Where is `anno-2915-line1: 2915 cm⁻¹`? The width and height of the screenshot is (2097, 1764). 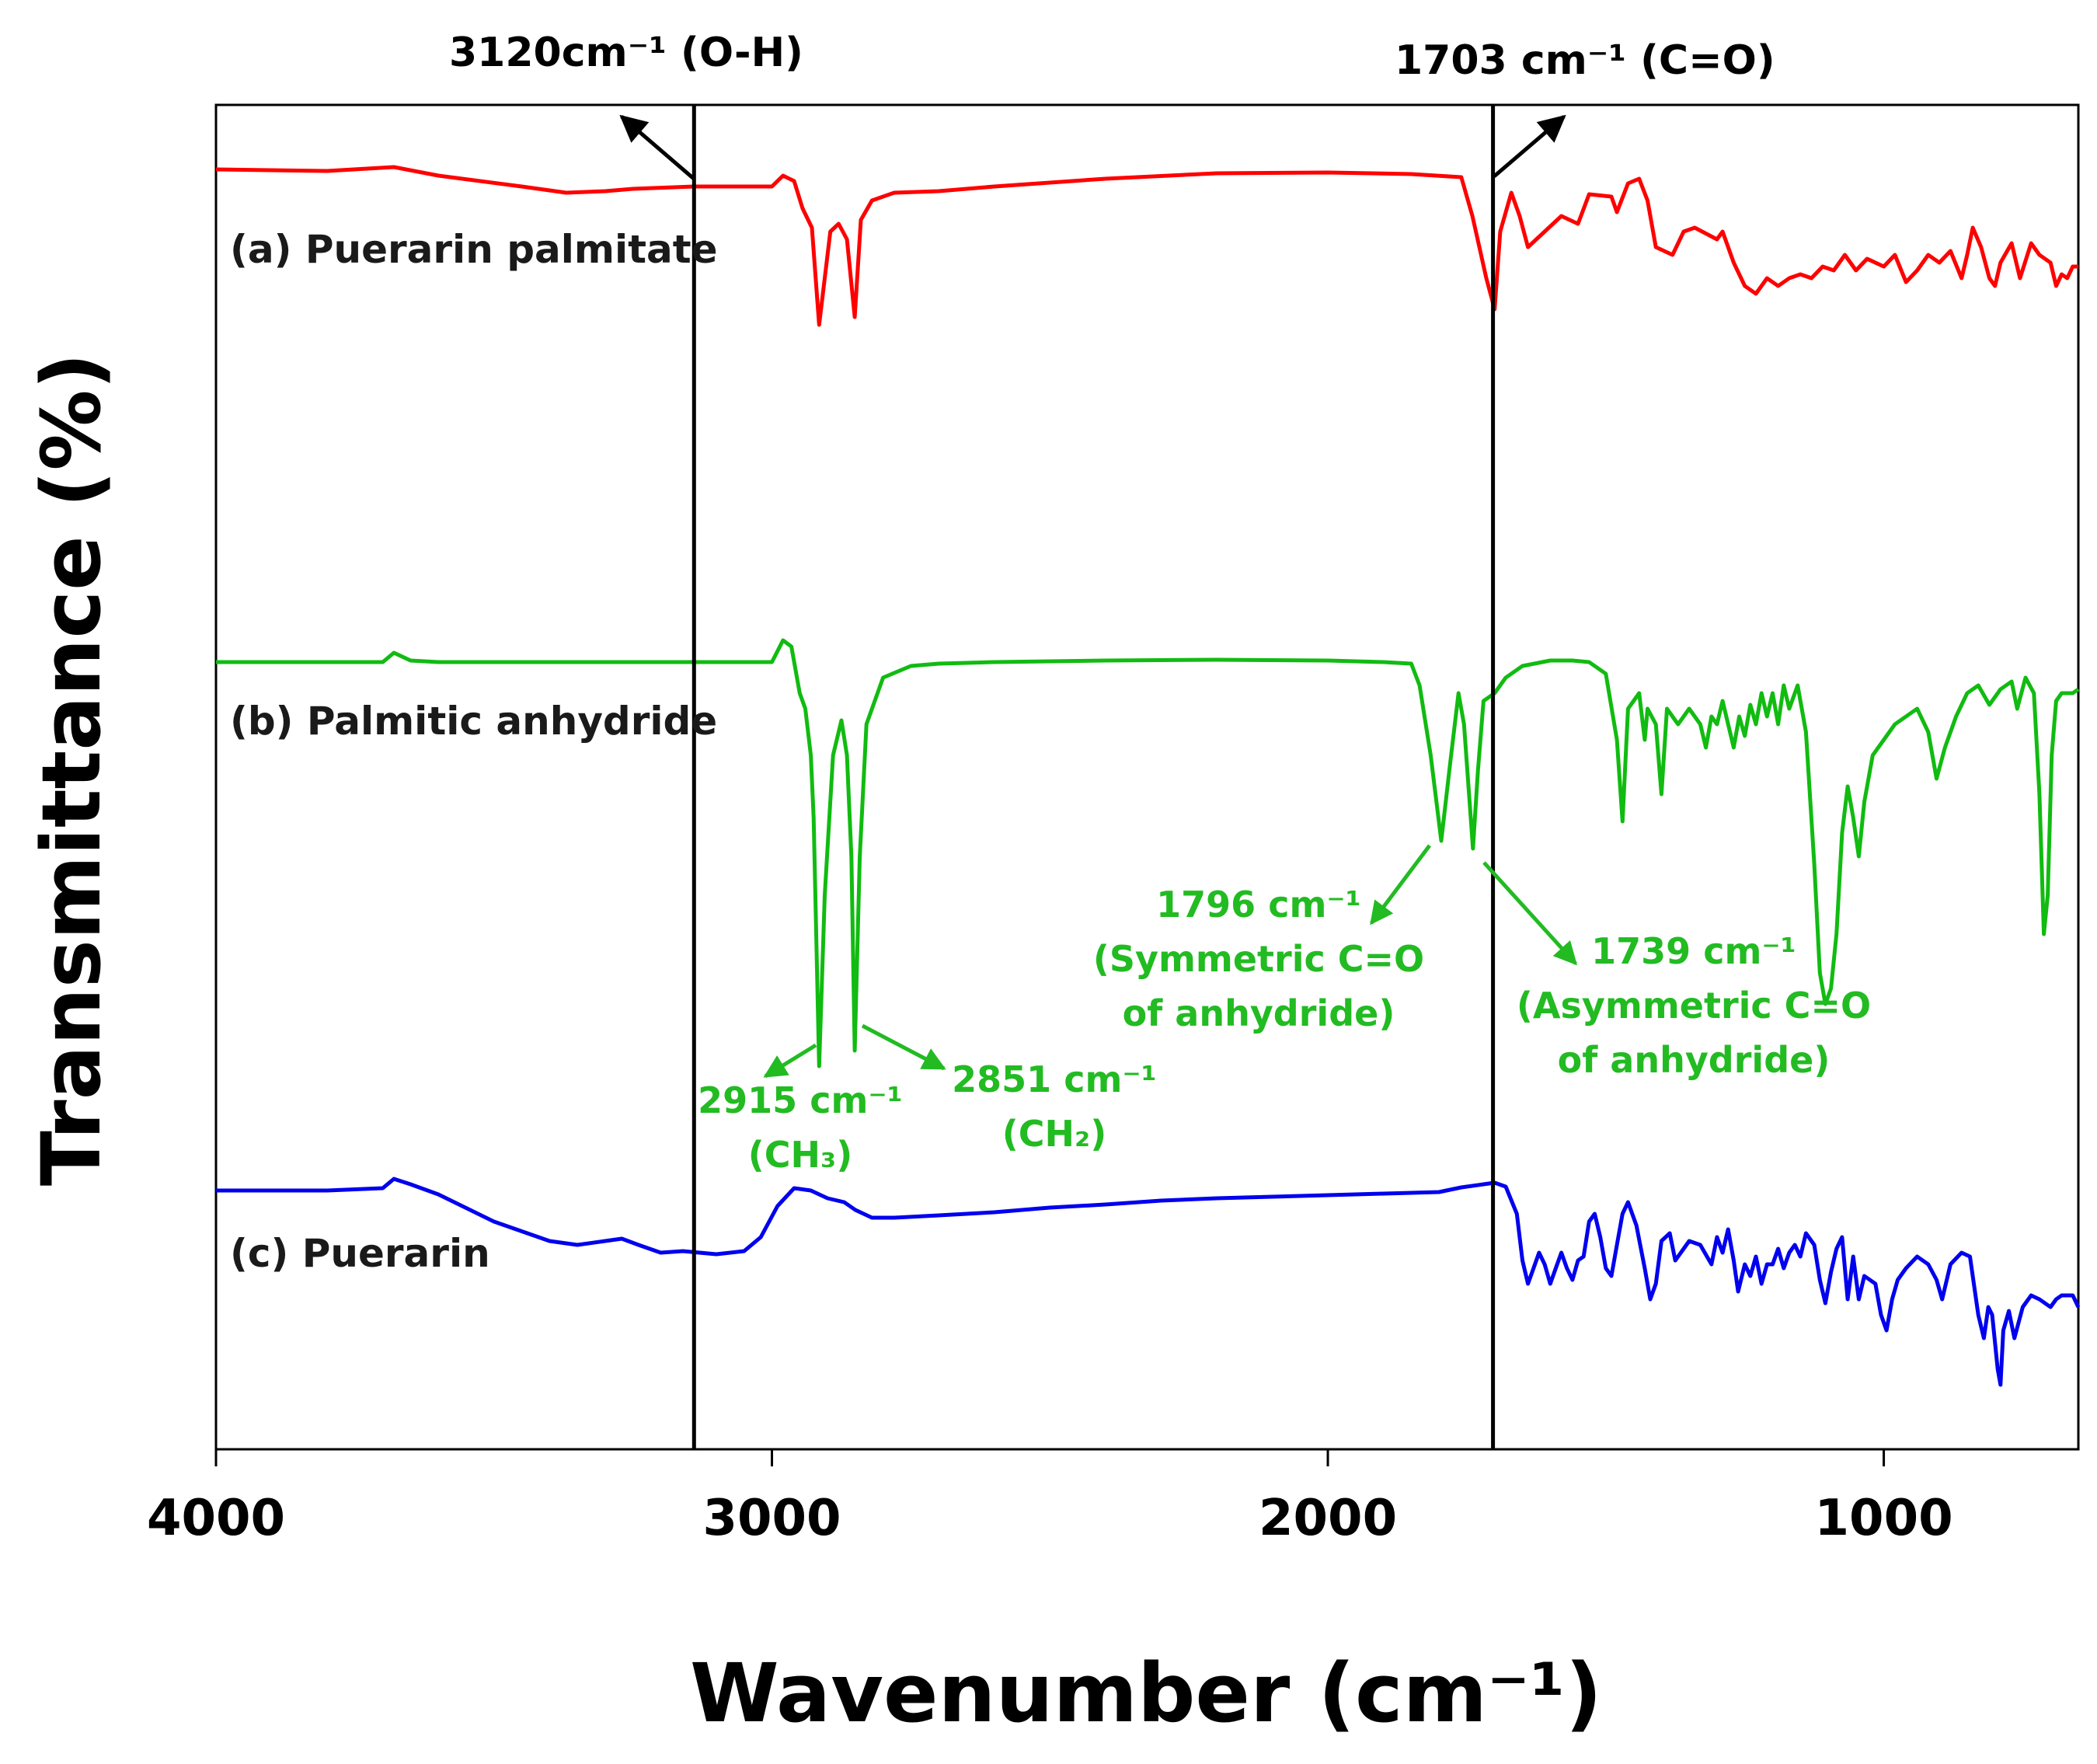
anno-2915-line1: 2915 cm⁻¹ is located at coordinates (800, 1100).